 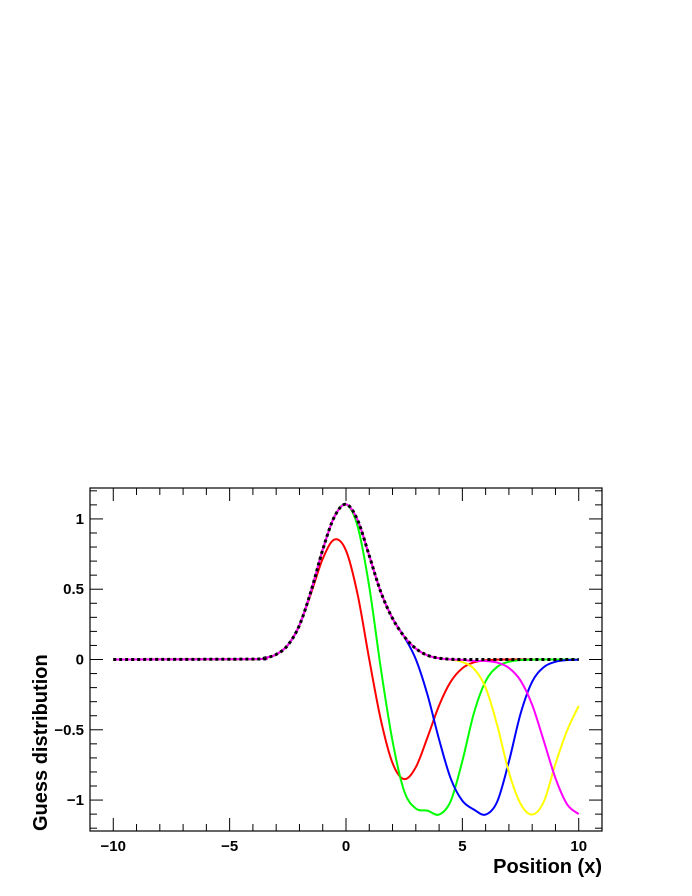 I want to click on y-tick-label: −1, so click(x=75, y=800).